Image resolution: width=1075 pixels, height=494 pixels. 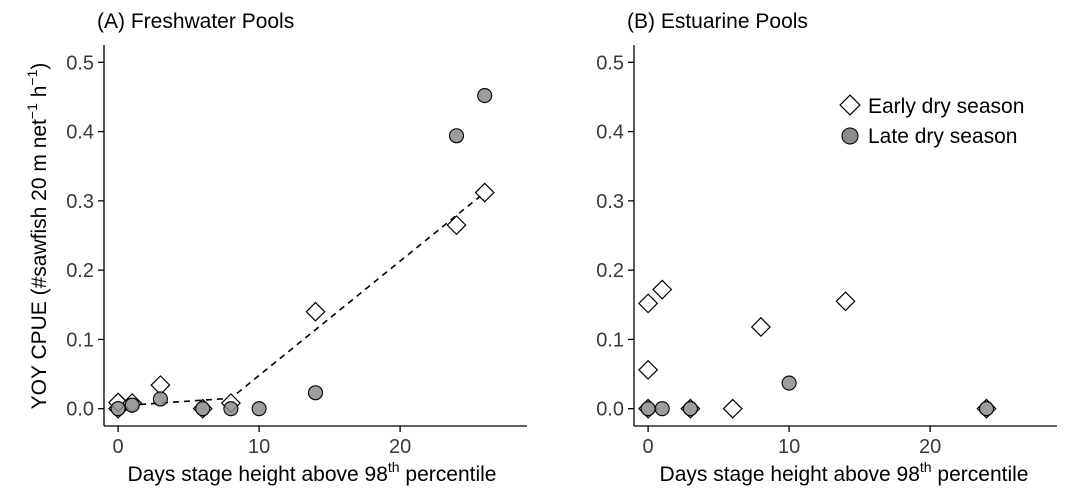 What do you see at coordinates (80, 271) in the screenshot?
I see `panel-a-y-tick-label: 0.2` at bounding box center [80, 271].